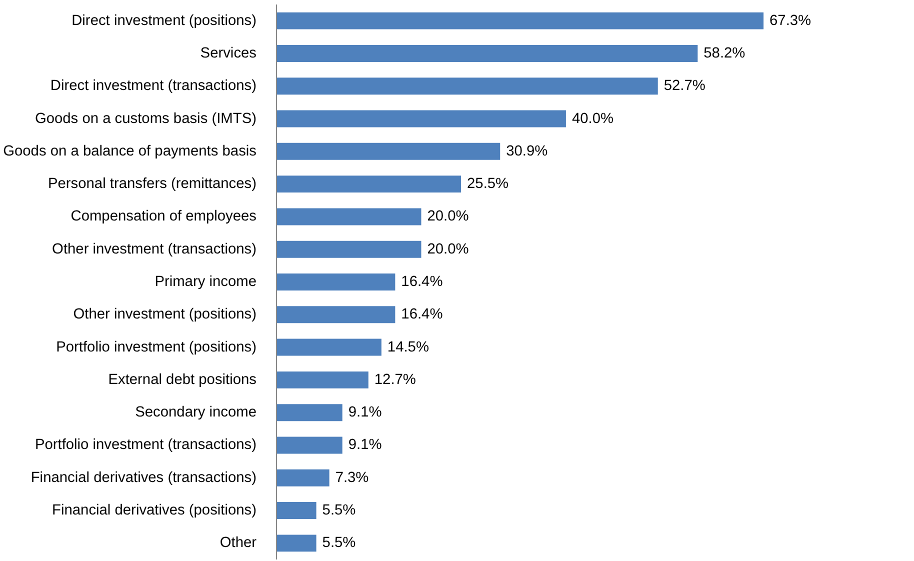  What do you see at coordinates (165, 314) in the screenshot?
I see `y-tick-label: Other investment (positions)` at bounding box center [165, 314].